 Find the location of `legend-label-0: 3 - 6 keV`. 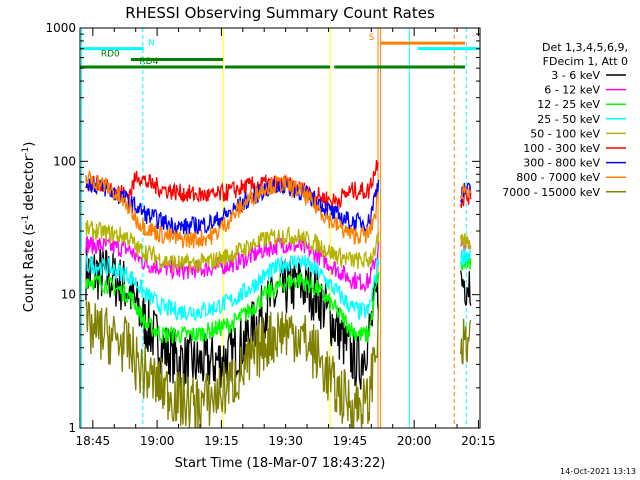

legend-label-0: 3 - 6 keV is located at coordinates (575, 75).